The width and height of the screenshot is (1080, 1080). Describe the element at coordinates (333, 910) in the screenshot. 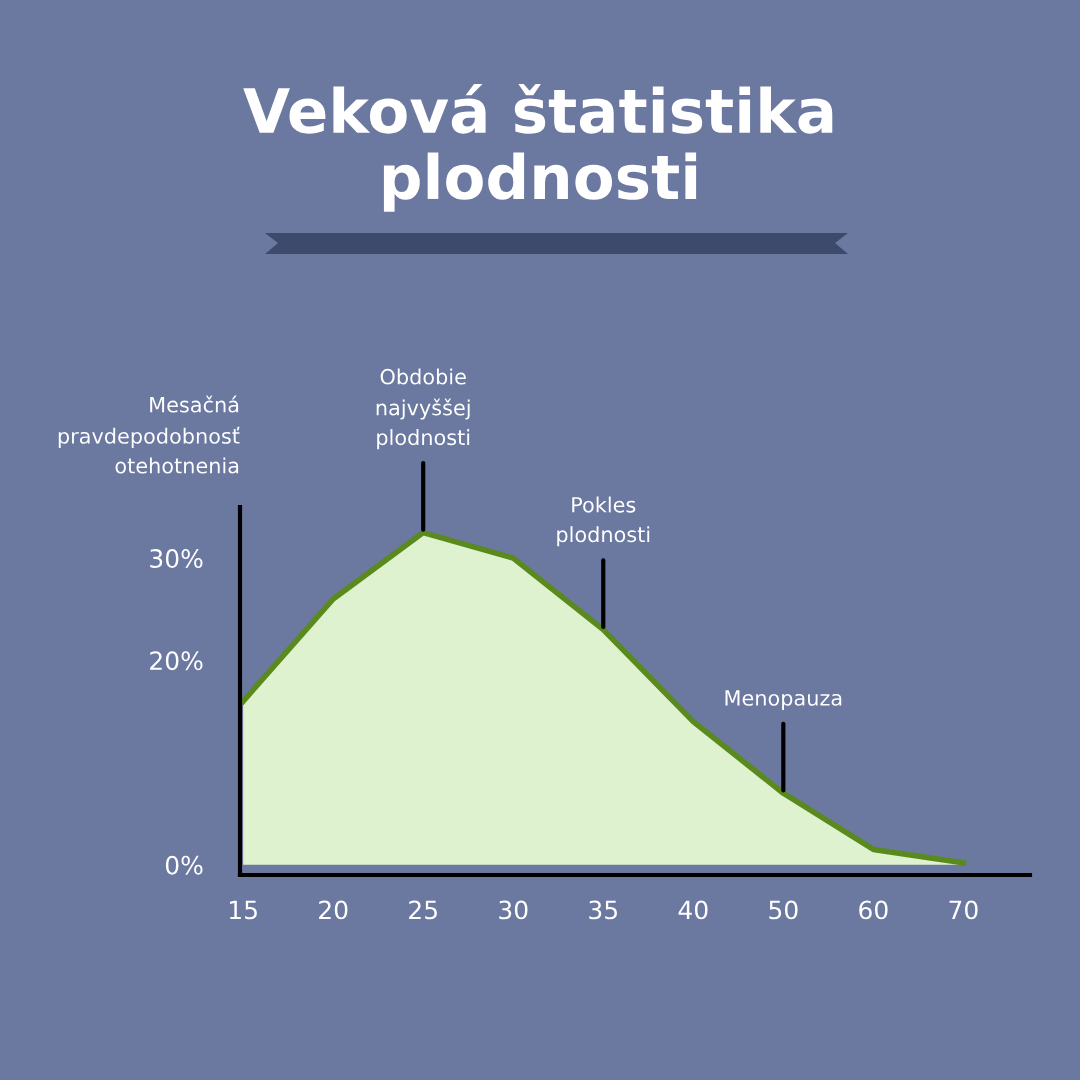

I see `x-tick-label: 20` at that location.